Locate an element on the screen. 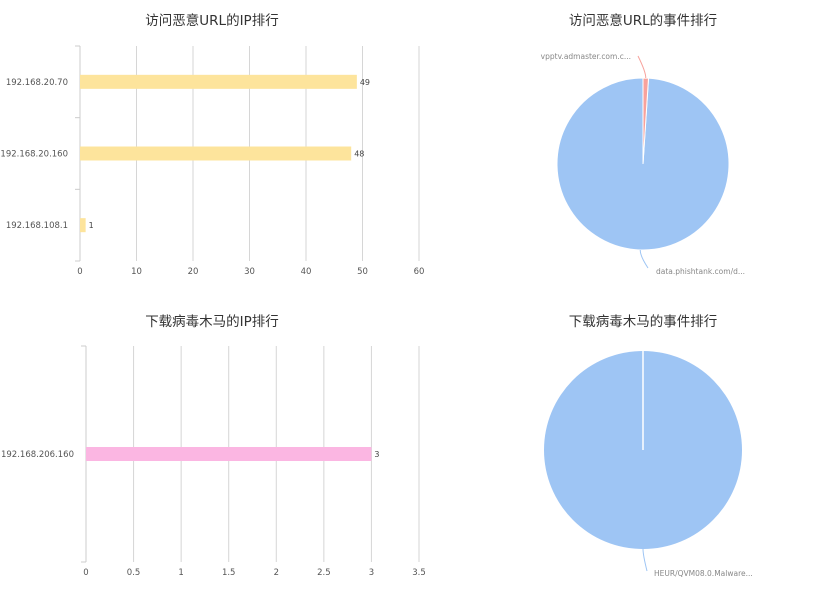  category-label: 192.168.206.160 is located at coordinates (37, 455).